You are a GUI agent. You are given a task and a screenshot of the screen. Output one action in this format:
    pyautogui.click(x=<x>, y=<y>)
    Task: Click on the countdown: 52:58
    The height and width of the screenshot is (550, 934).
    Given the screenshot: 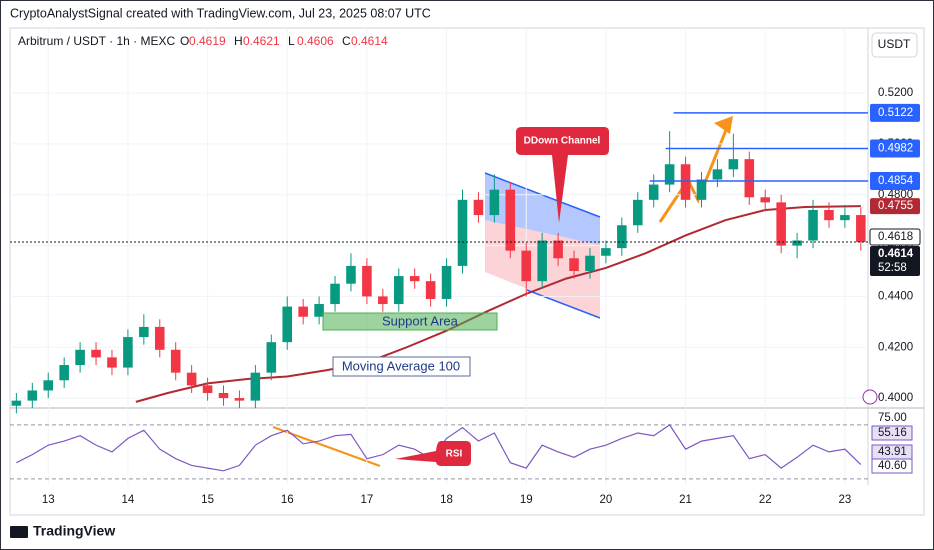 What is the action you would take?
    pyautogui.click(x=892, y=268)
    